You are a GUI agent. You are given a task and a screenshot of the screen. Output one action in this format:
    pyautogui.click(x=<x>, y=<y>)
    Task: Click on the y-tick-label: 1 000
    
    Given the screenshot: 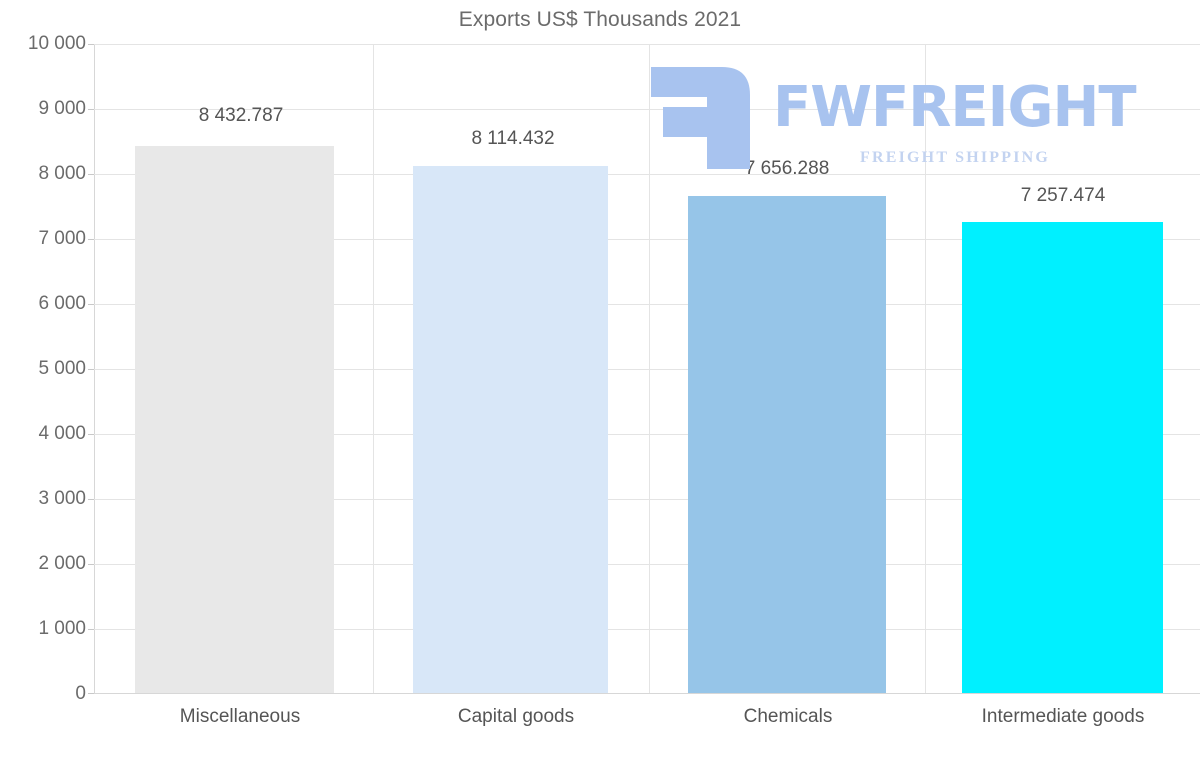 What is the action you would take?
    pyautogui.click(x=62, y=628)
    